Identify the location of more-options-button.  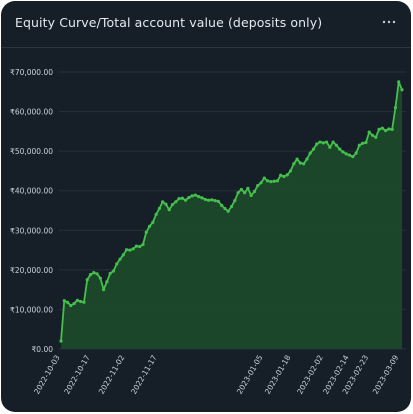
(389, 22).